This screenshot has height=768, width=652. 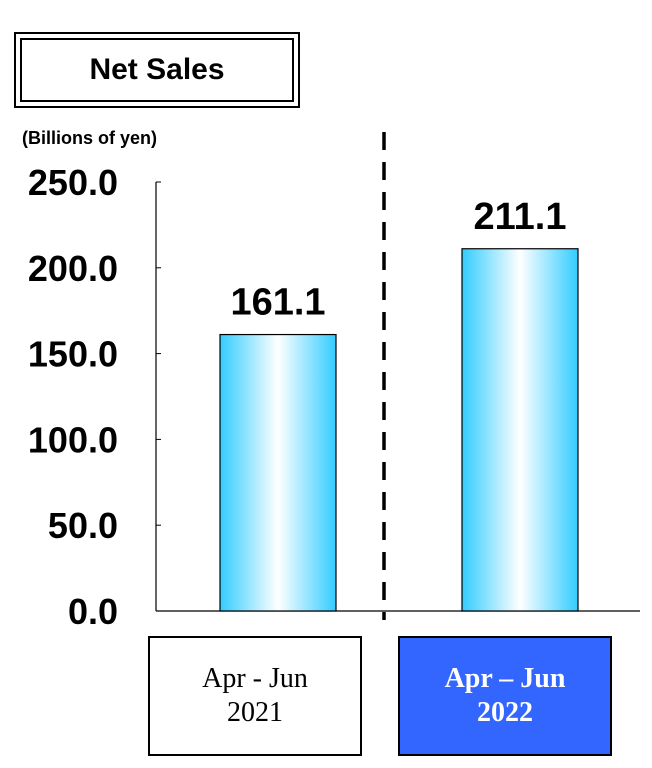 What do you see at coordinates (255, 696) in the screenshot?
I see `period-box-2021: Apr - Jun 2021` at bounding box center [255, 696].